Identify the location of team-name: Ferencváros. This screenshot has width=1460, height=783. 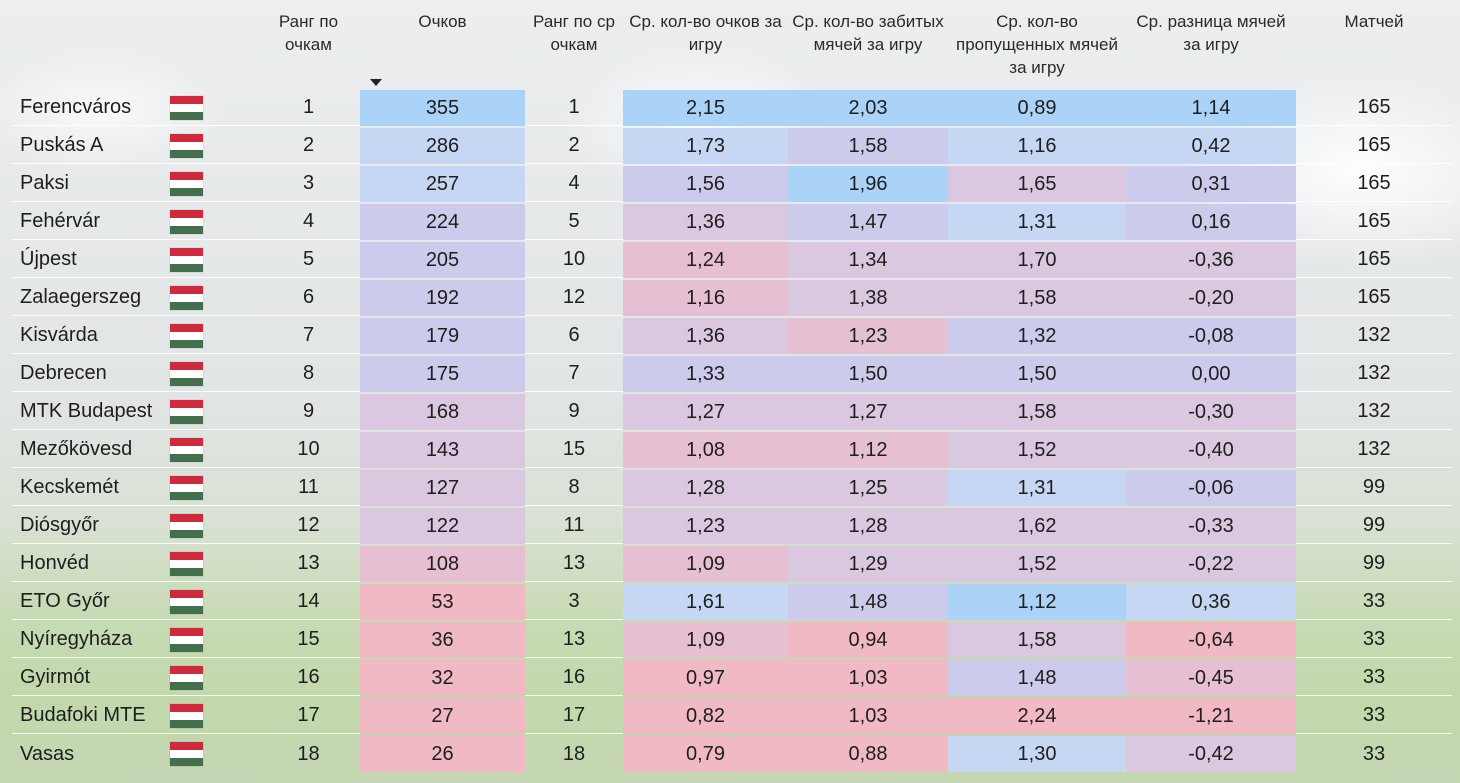
(91, 108).